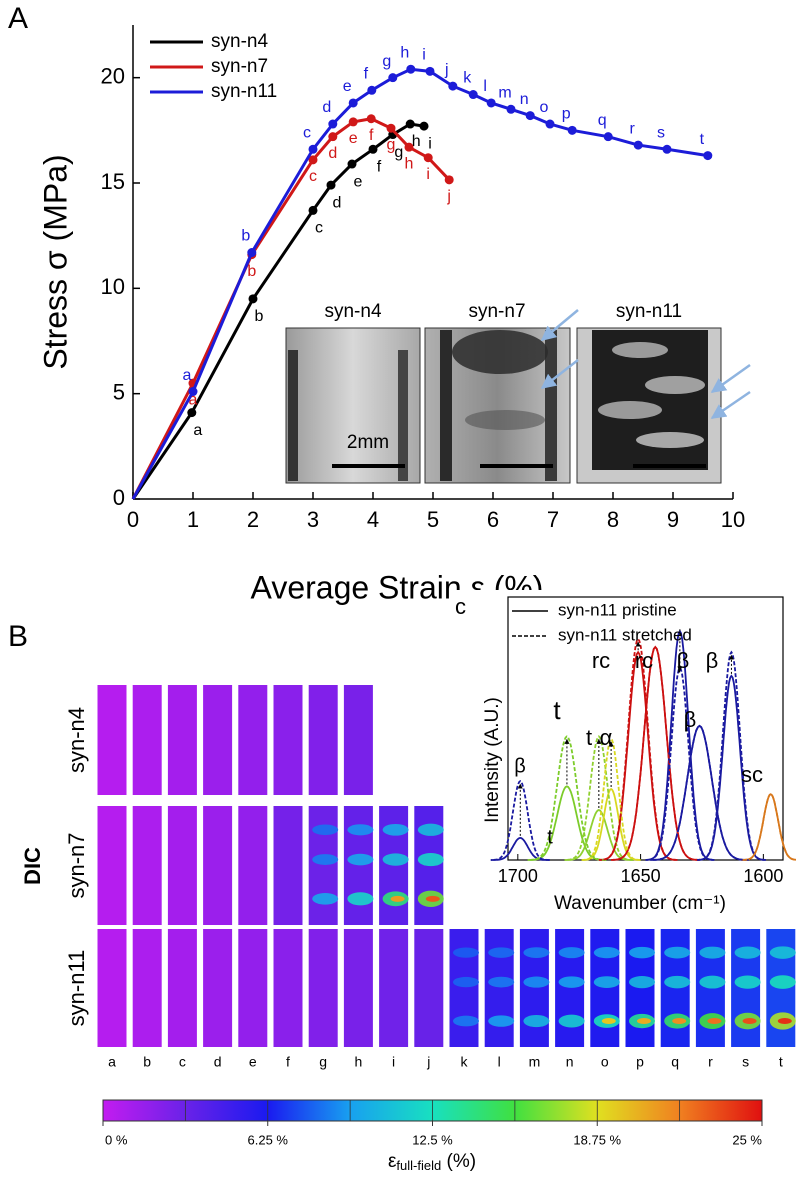  Describe the element at coordinates (253, 1062) in the screenshot. I see `column-label: e` at that location.